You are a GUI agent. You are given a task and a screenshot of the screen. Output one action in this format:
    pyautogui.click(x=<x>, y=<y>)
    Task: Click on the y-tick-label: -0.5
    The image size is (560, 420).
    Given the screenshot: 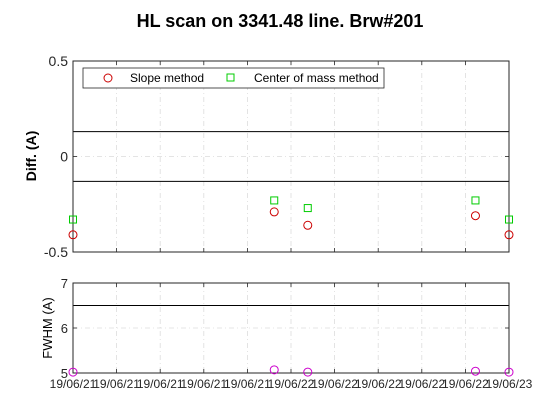 What is the action you would take?
    pyautogui.click(x=56, y=252)
    